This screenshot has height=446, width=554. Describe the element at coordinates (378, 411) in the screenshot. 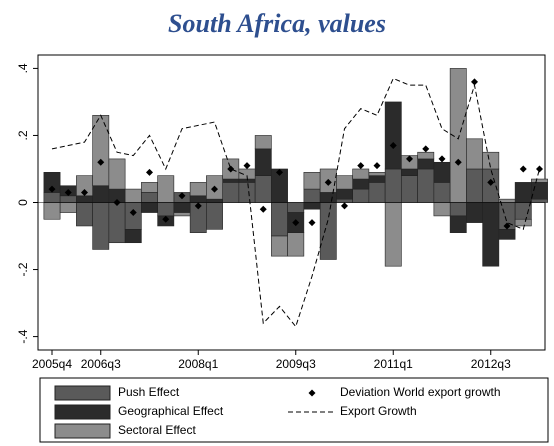

I see `legend-label: Export Growth` at that location.